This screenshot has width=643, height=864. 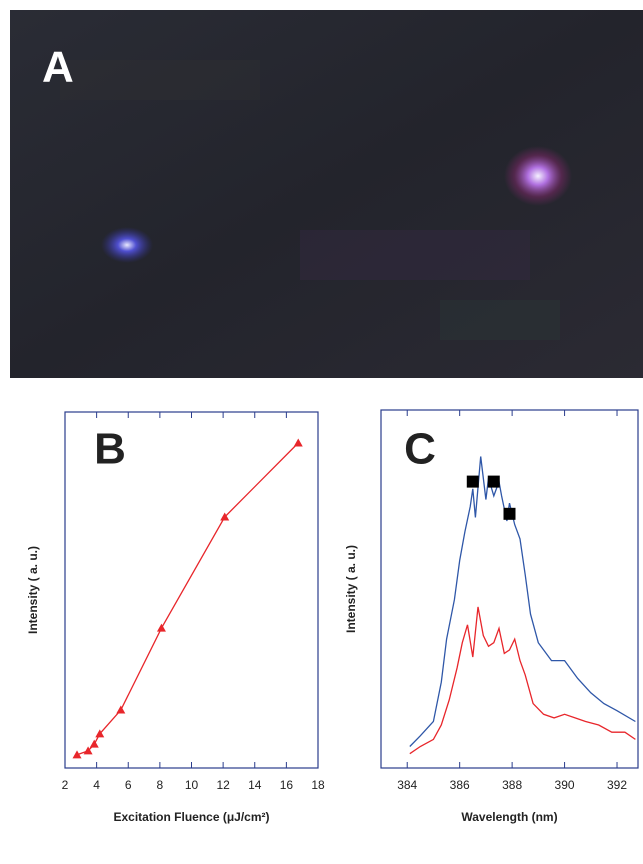 What do you see at coordinates (65, 785) in the screenshot?
I see `x-tick-label: 2` at bounding box center [65, 785].